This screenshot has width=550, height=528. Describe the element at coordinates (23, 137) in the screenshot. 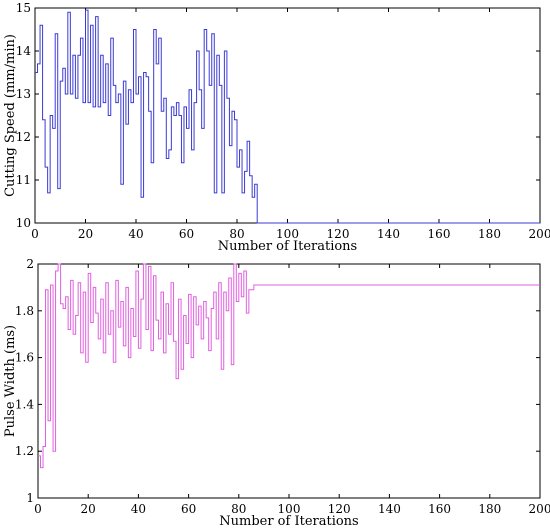

I see `y-tick-label: 12` at that location.